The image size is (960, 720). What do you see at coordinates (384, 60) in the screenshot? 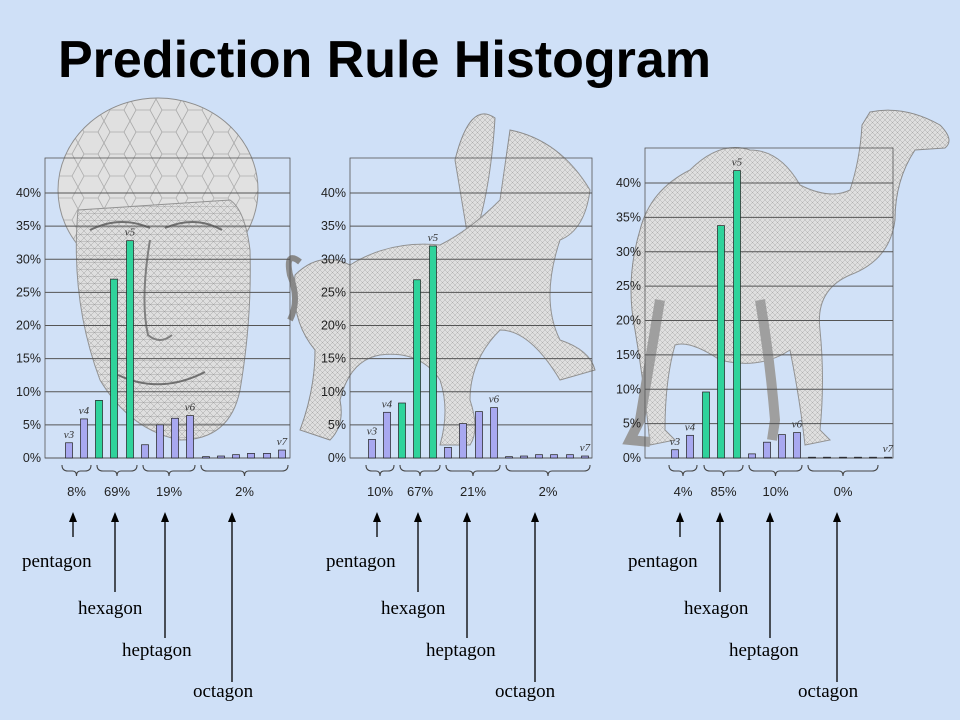
I see `page-title: Prediction Rule Histogram` at bounding box center [384, 60].